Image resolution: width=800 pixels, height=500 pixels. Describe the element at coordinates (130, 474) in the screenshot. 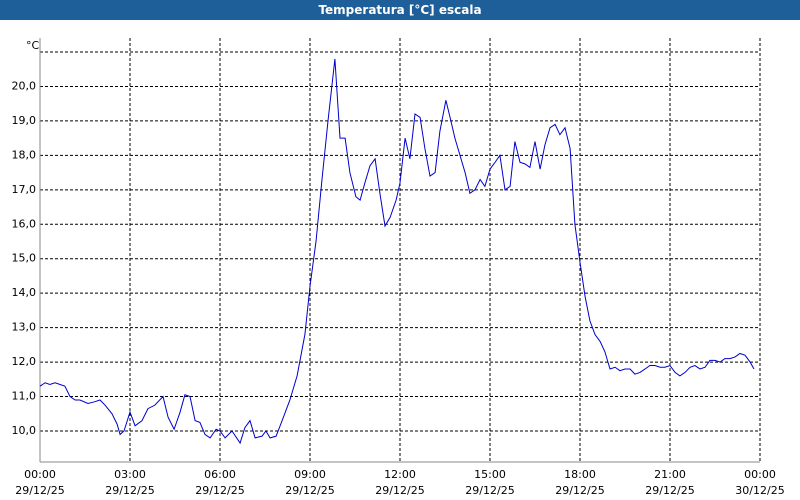

I see `x-tick-label: 03:00` at that location.